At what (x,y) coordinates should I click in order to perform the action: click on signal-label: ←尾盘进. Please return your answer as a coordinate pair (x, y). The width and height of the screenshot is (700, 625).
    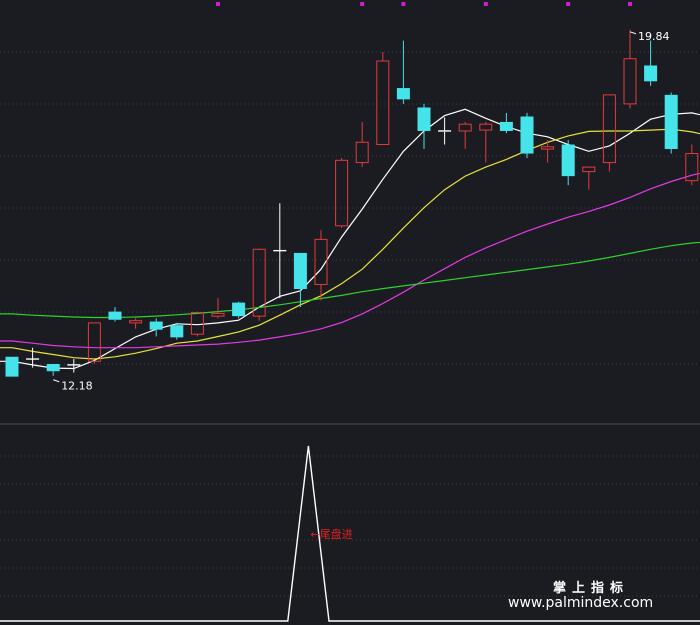
    Looking at the image, I should click on (331, 534).